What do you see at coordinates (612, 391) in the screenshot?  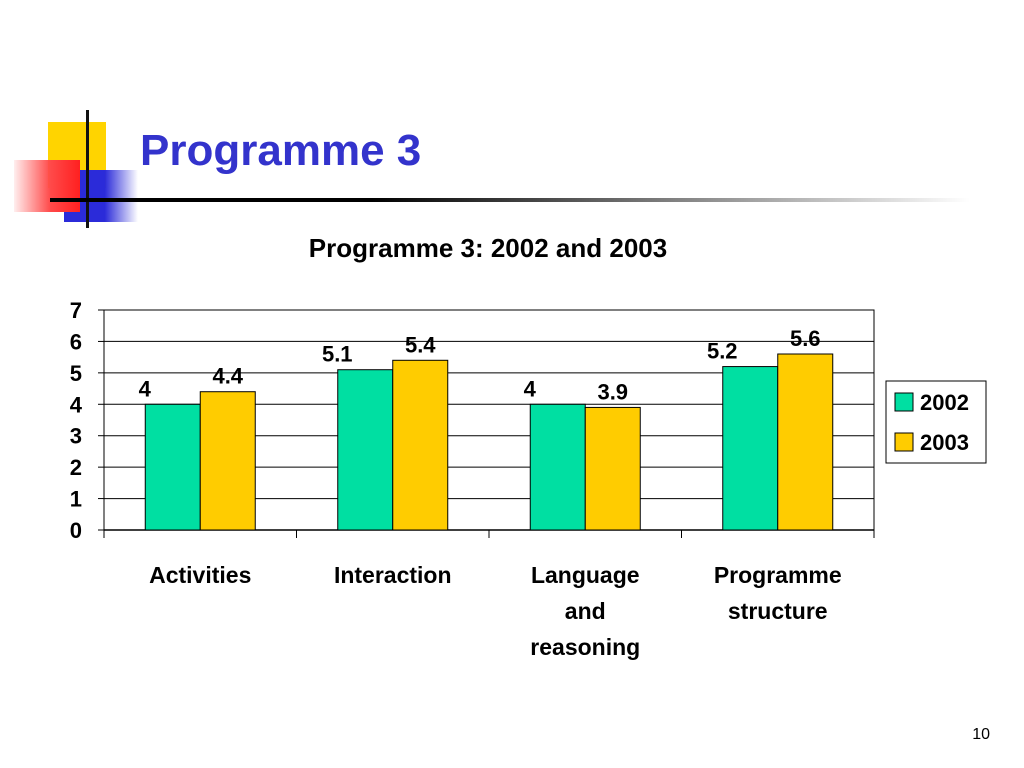 I see `data-label: 3.9` at bounding box center [612, 391].